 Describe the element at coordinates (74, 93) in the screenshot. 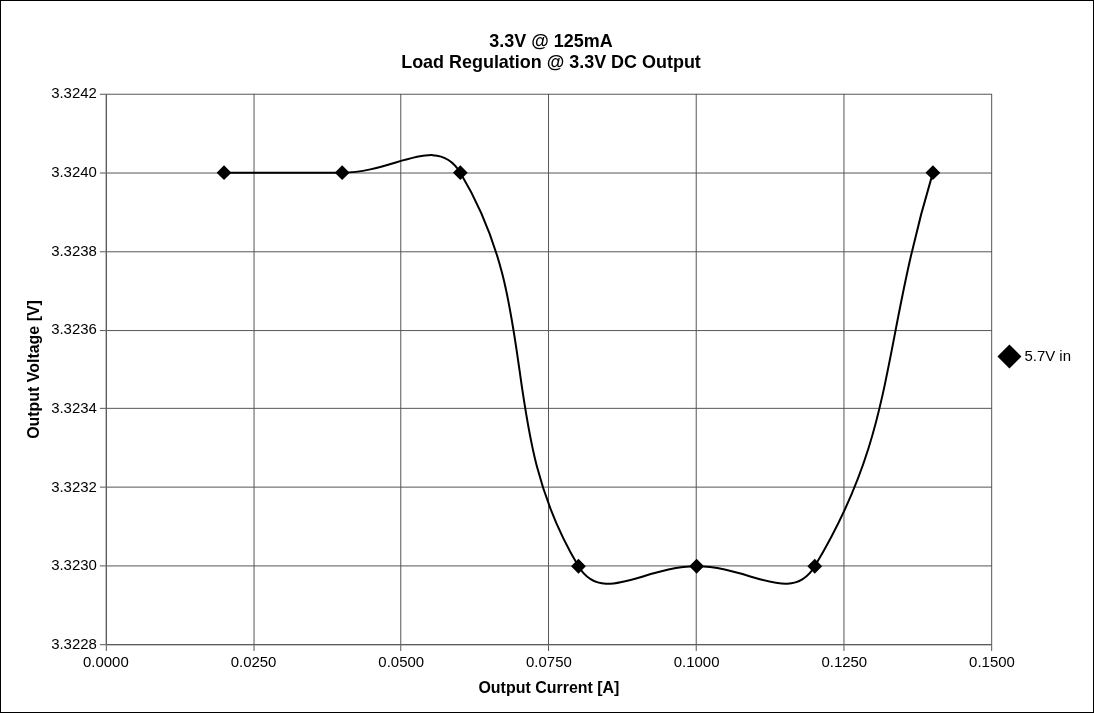

I see `y-tick-label: 3.3242` at that location.